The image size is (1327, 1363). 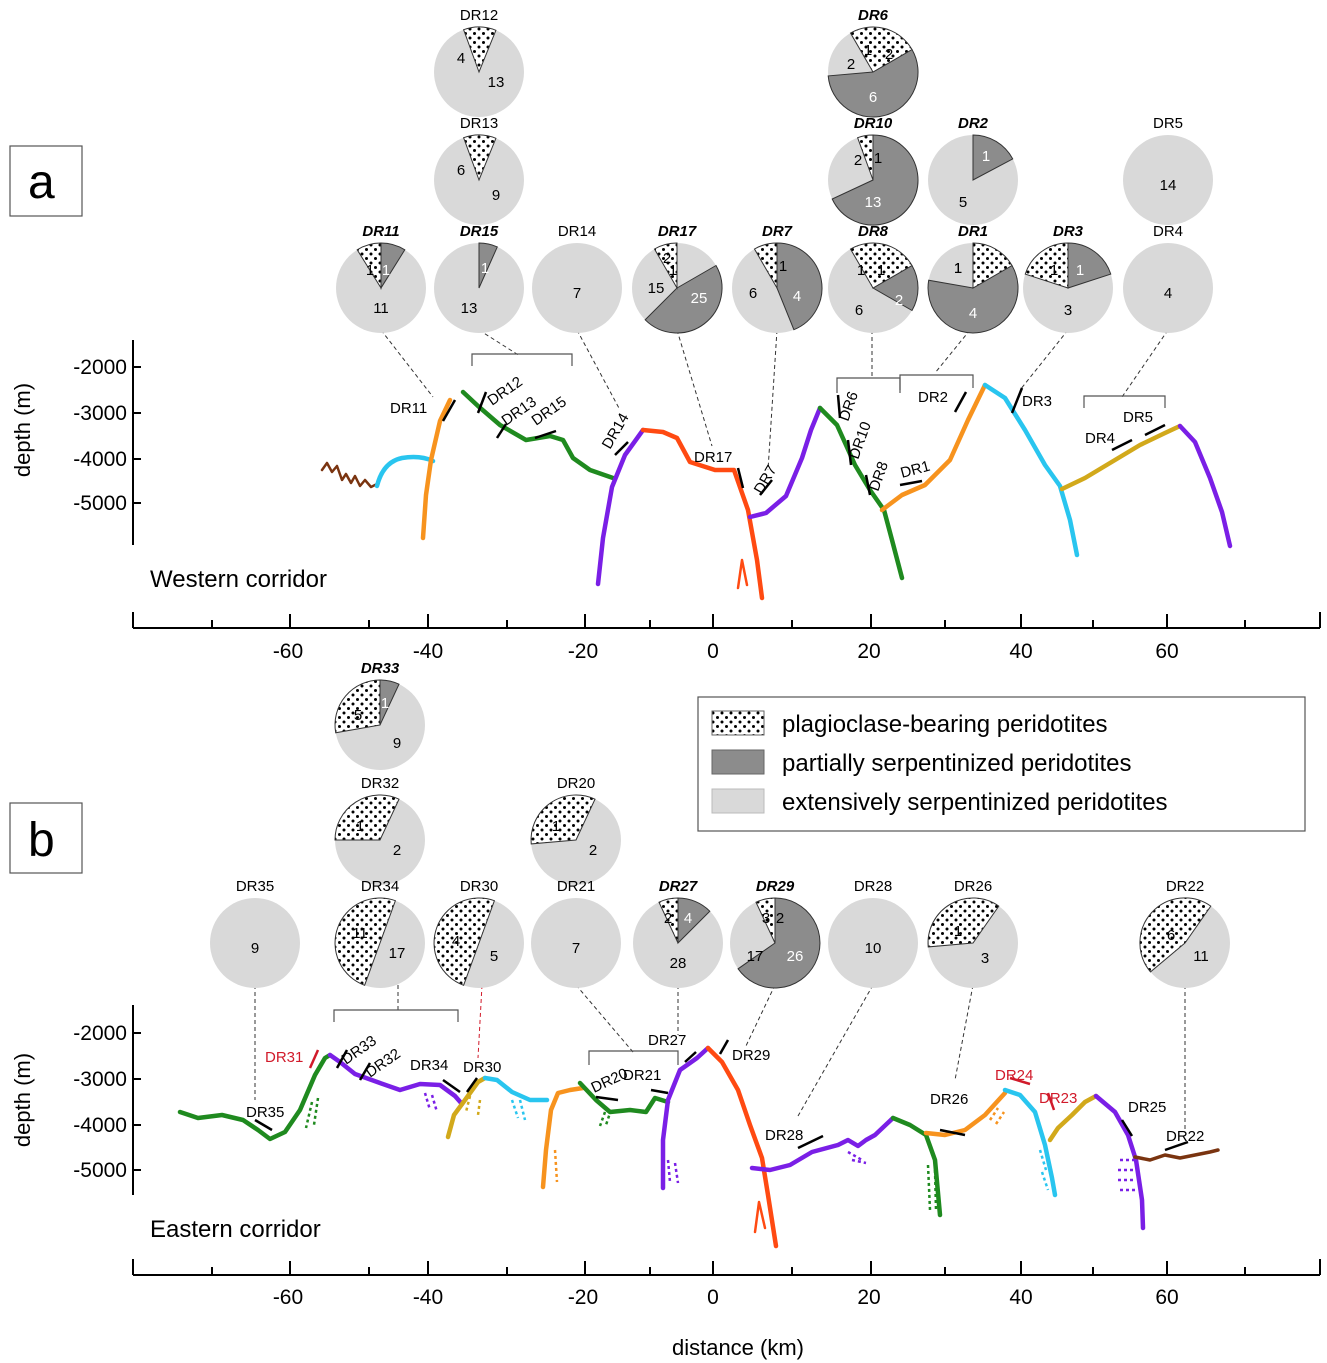 What do you see at coordinates (1201, 956) in the screenshot?
I see `pie-count-ext: 11` at bounding box center [1201, 956].